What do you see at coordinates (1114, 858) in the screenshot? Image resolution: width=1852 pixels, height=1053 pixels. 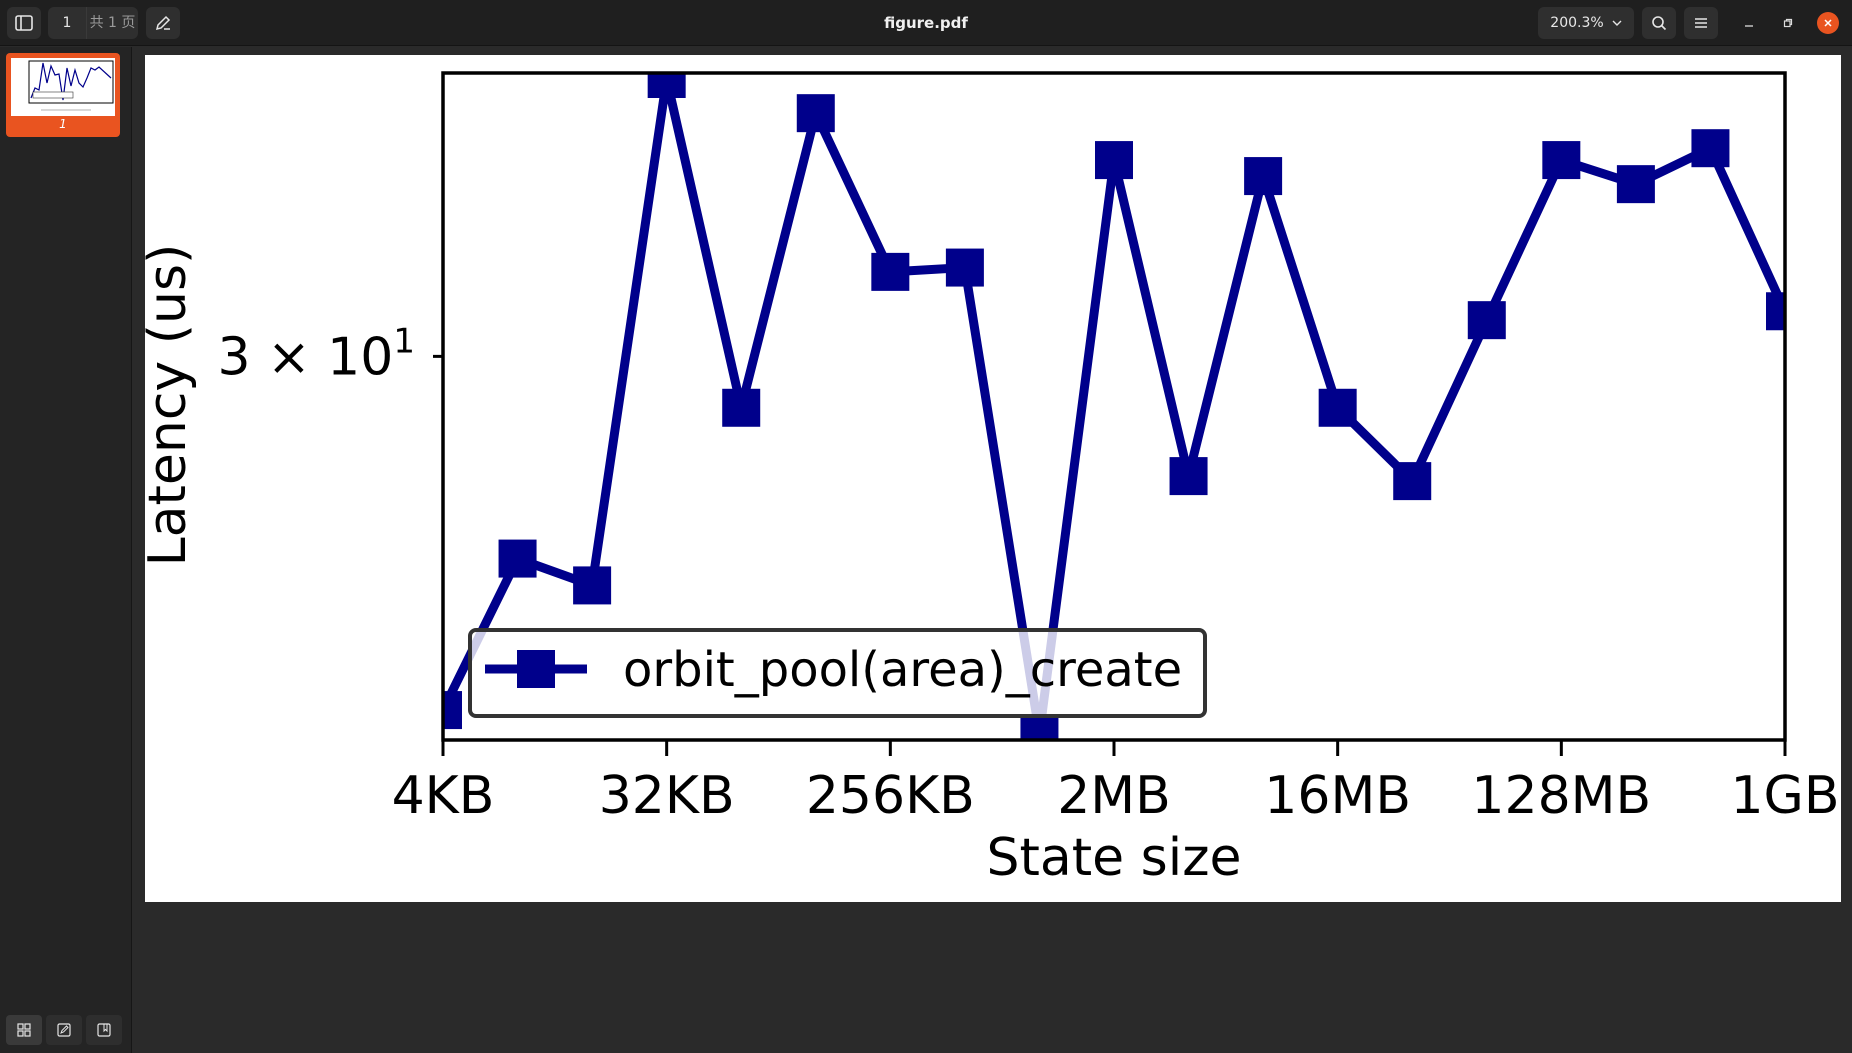 I see `x-axis-label: State size` at bounding box center [1114, 858].